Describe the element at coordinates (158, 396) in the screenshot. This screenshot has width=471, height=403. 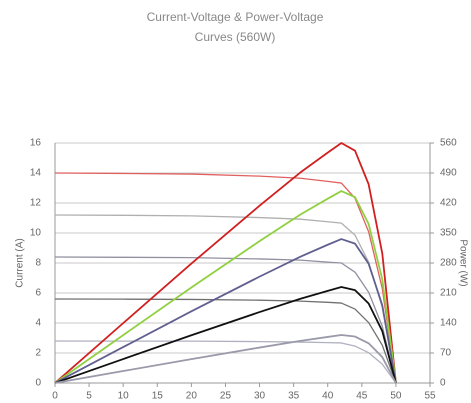
I see `x-tick-label: 15` at that location.